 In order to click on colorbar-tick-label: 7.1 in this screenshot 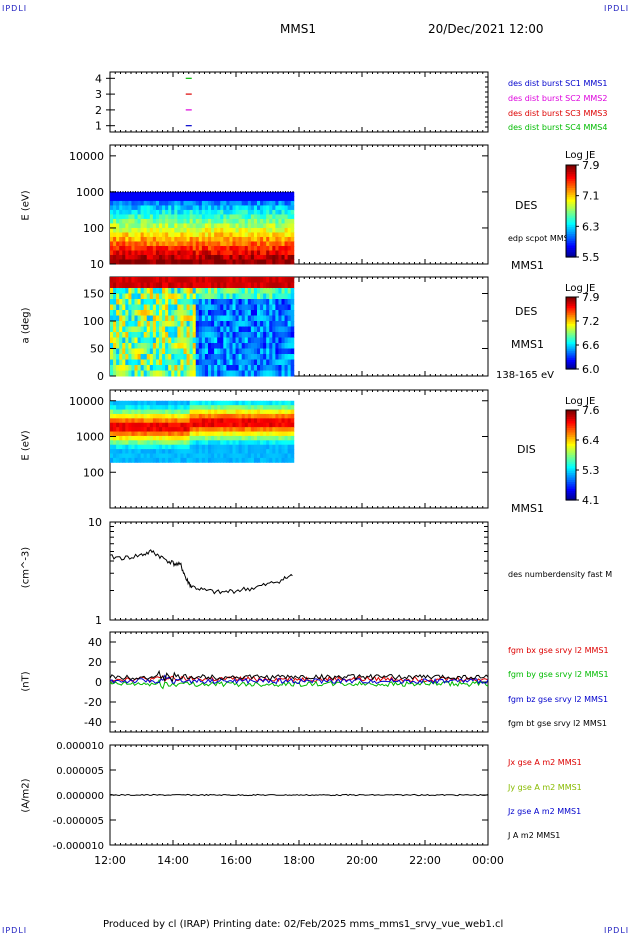, I will do `click(591, 196)`.